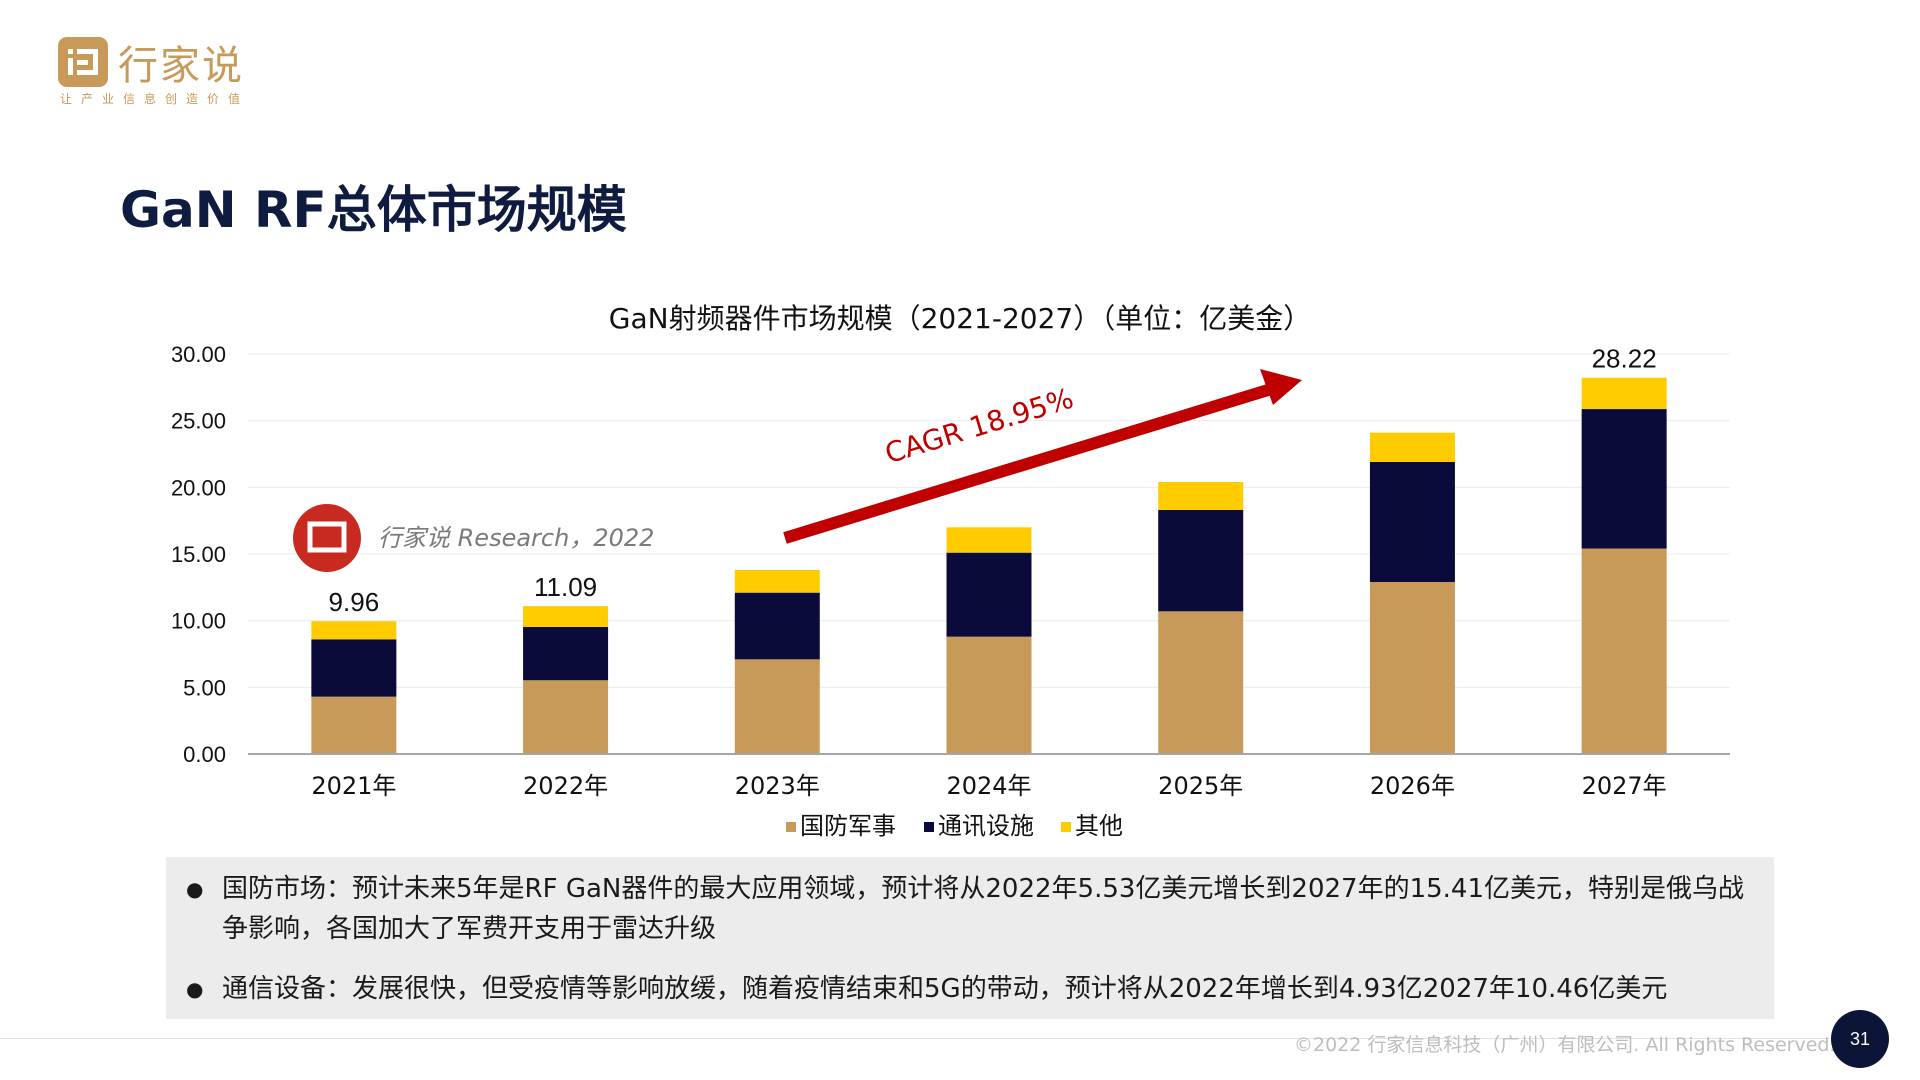 The width and height of the screenshot is (1920, 1080). I want to click on y-tick-label: 30.00, so click(198, 354).